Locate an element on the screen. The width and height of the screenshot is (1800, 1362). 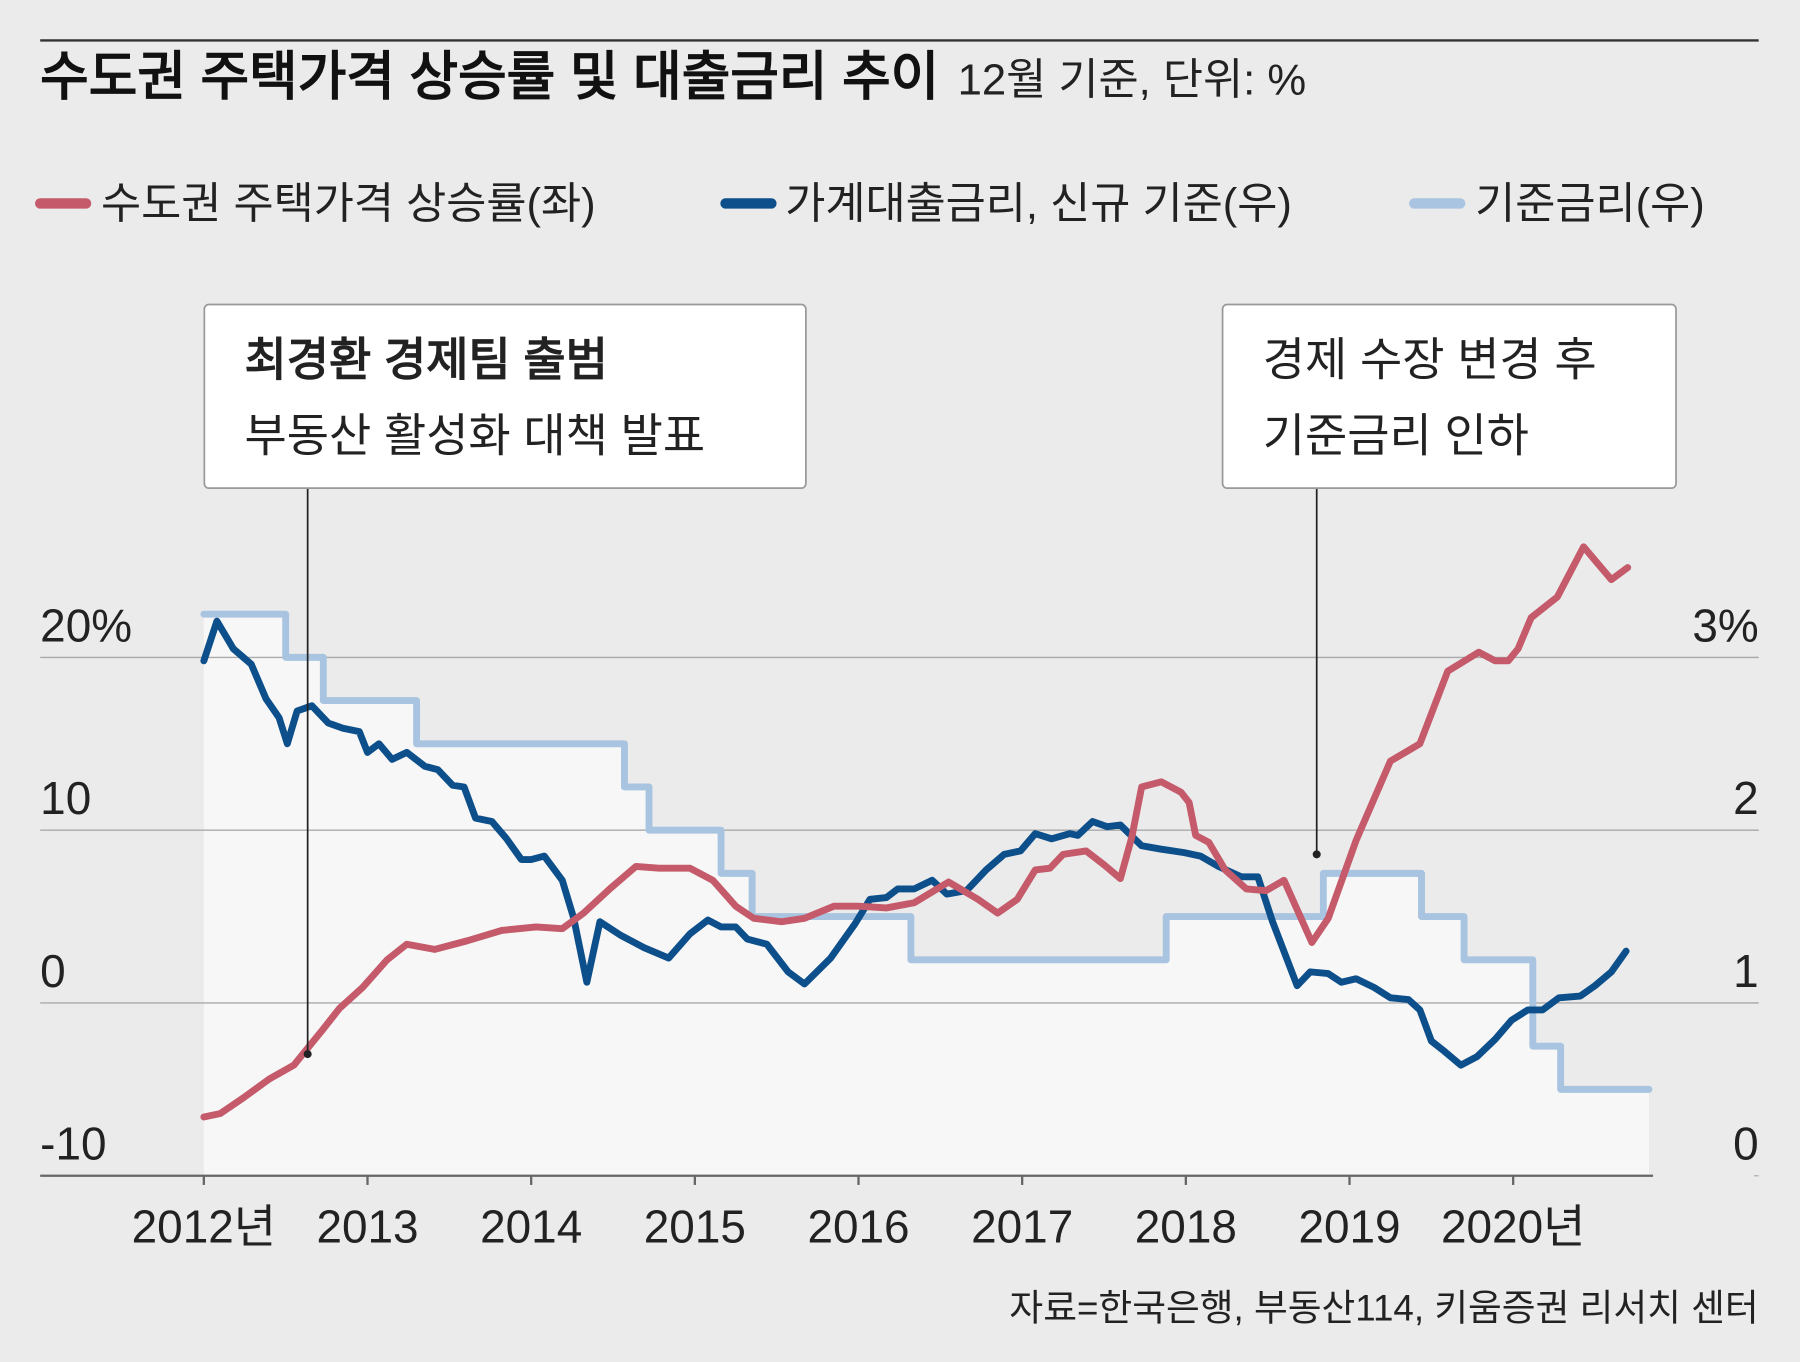
x-tick-label: 2016 is located at coordinates (858, 1226).